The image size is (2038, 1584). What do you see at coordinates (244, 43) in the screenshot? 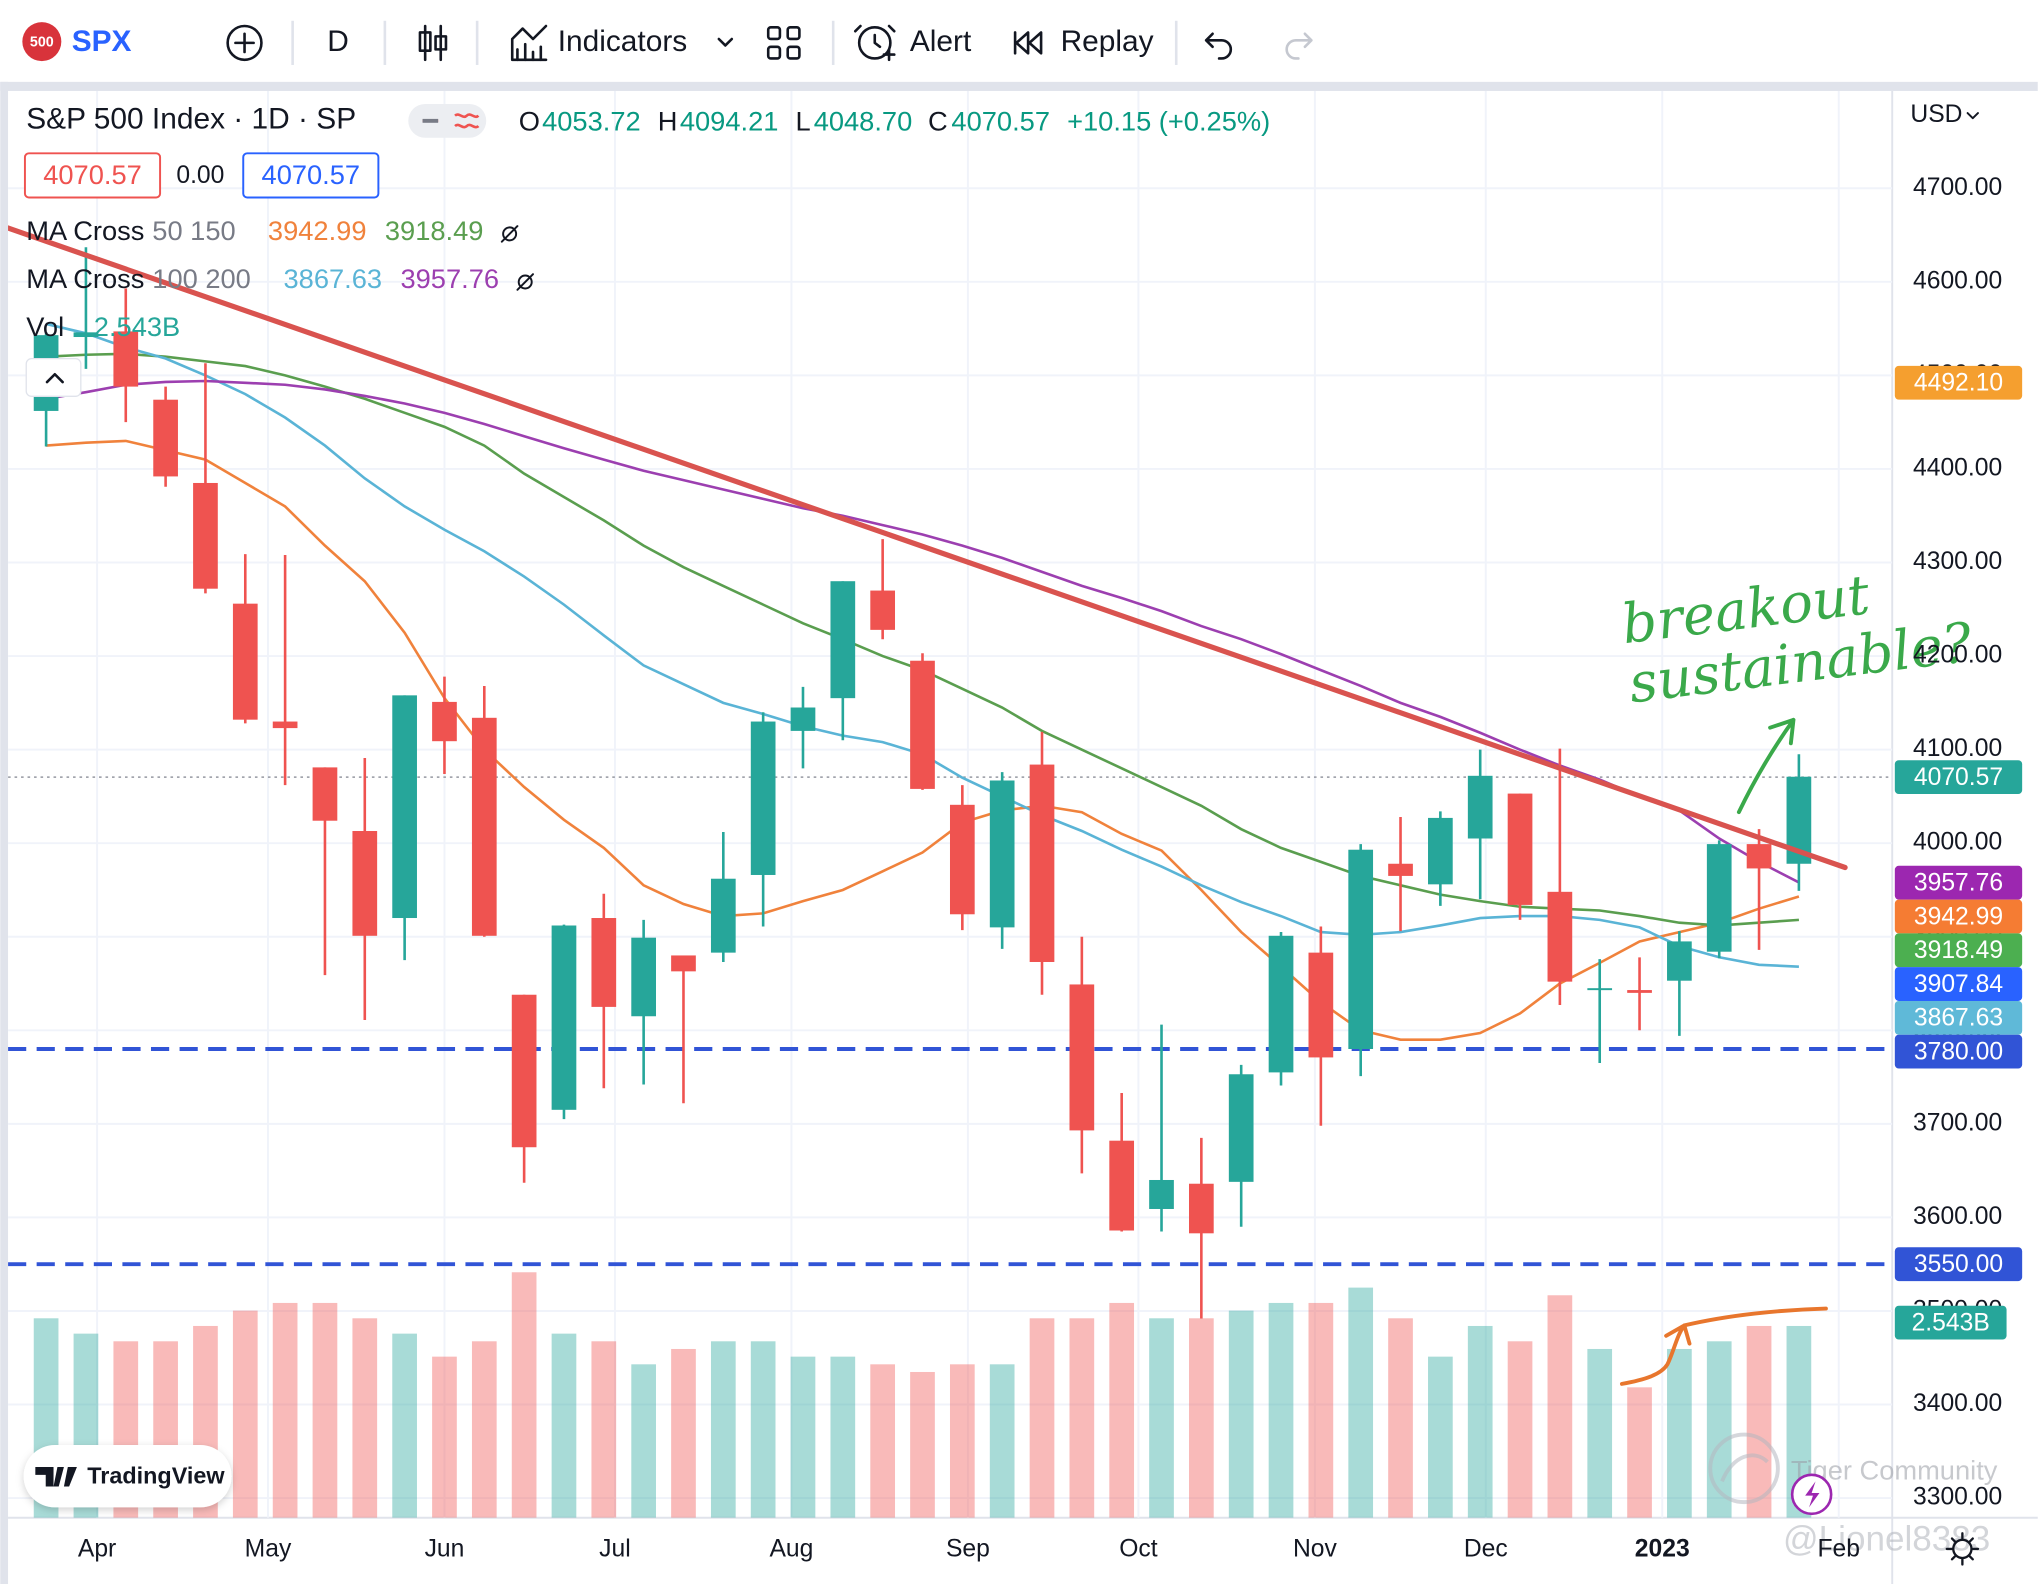
I see `add-symbol-button` at bounding box center [244, 43].